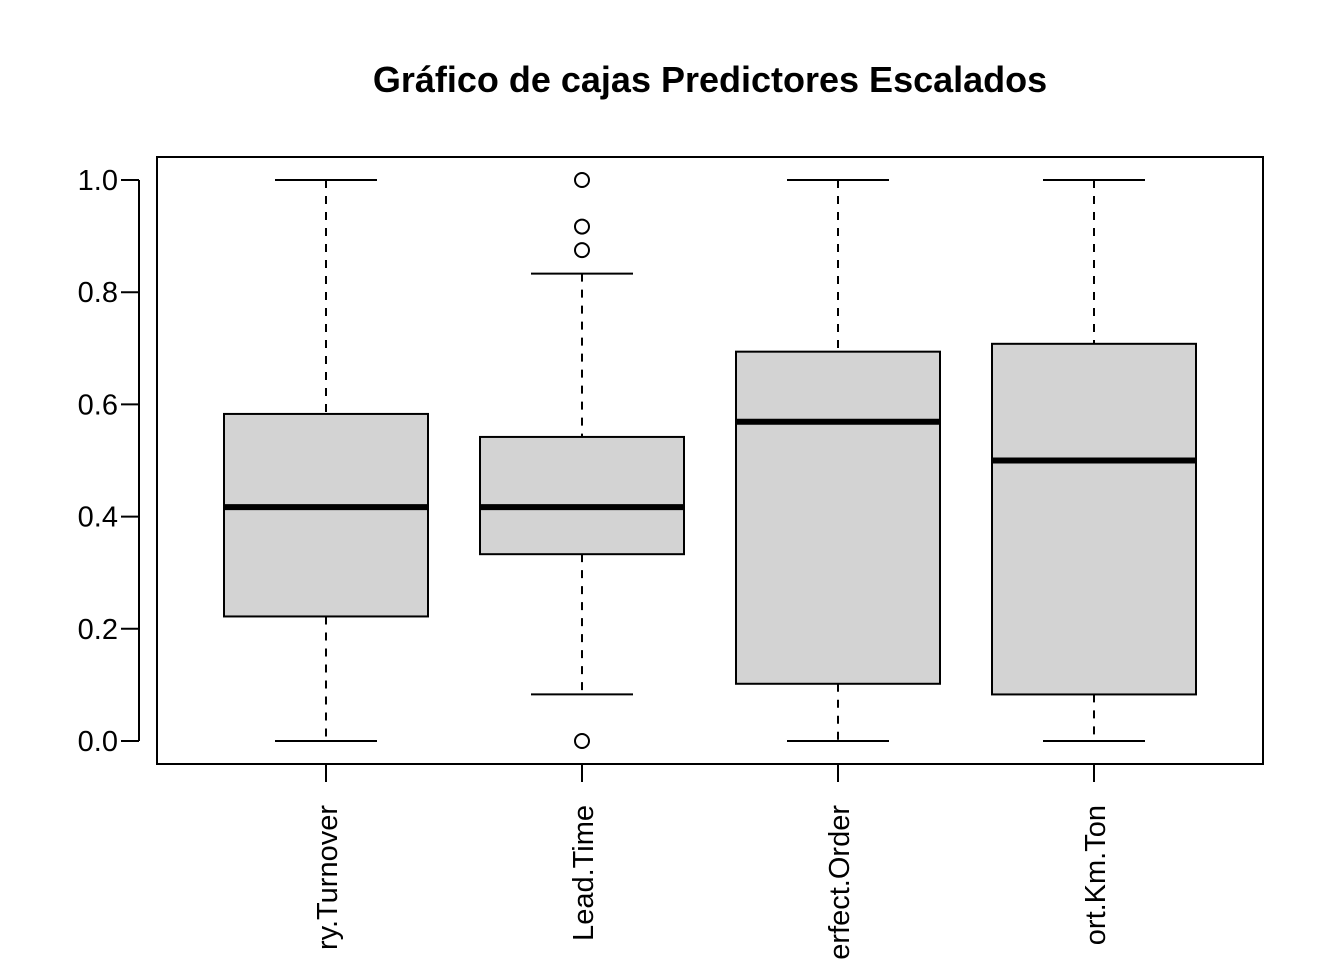 The width and height of the screenshot is (1344, 960). Describe the element at coordinates (328, 877) in the screenshot. I see `x-tick-label: ry.Turnover` at that location.